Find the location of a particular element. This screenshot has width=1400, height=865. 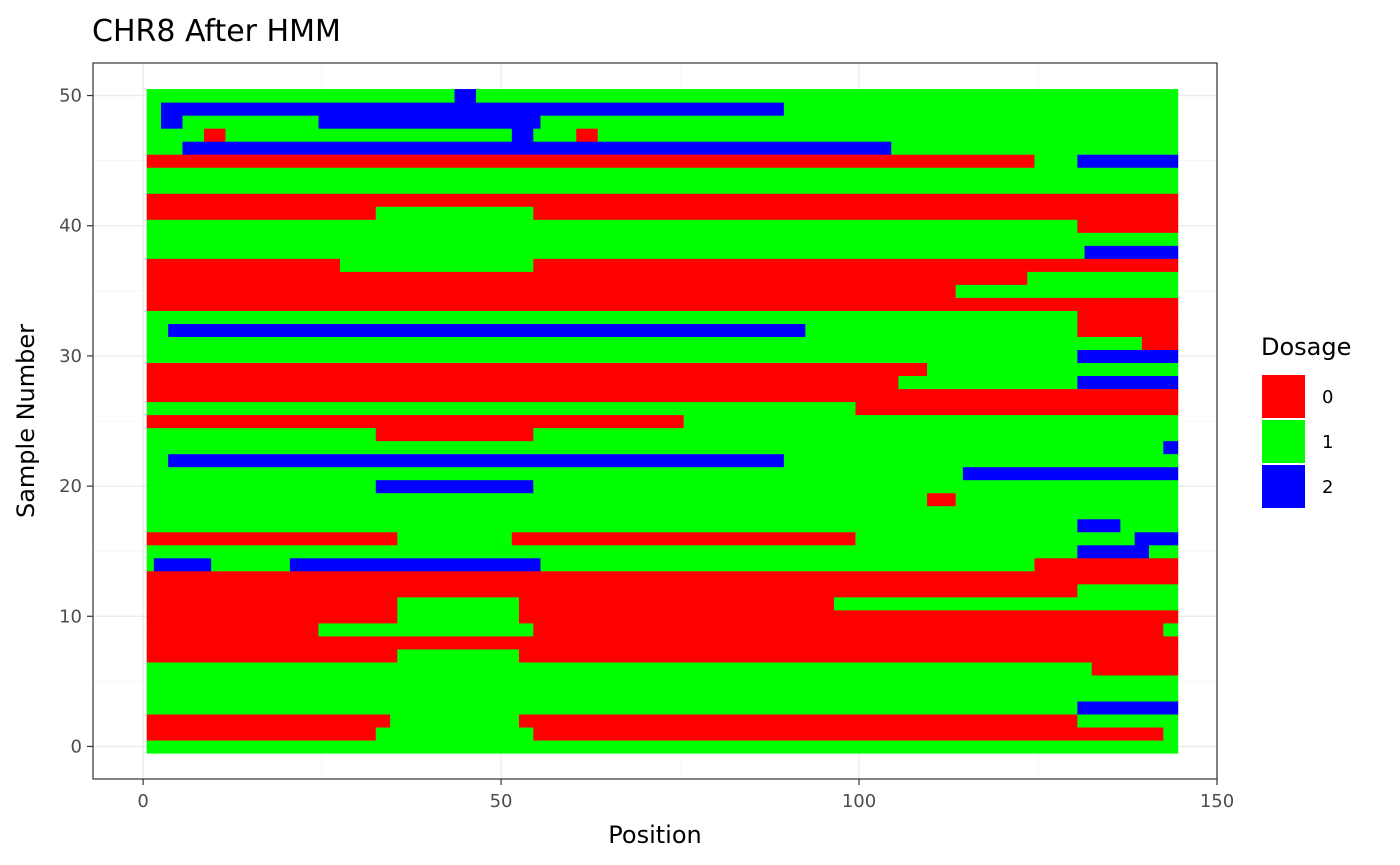

y-tick-label: 30 is located at coordinates (70, 356).